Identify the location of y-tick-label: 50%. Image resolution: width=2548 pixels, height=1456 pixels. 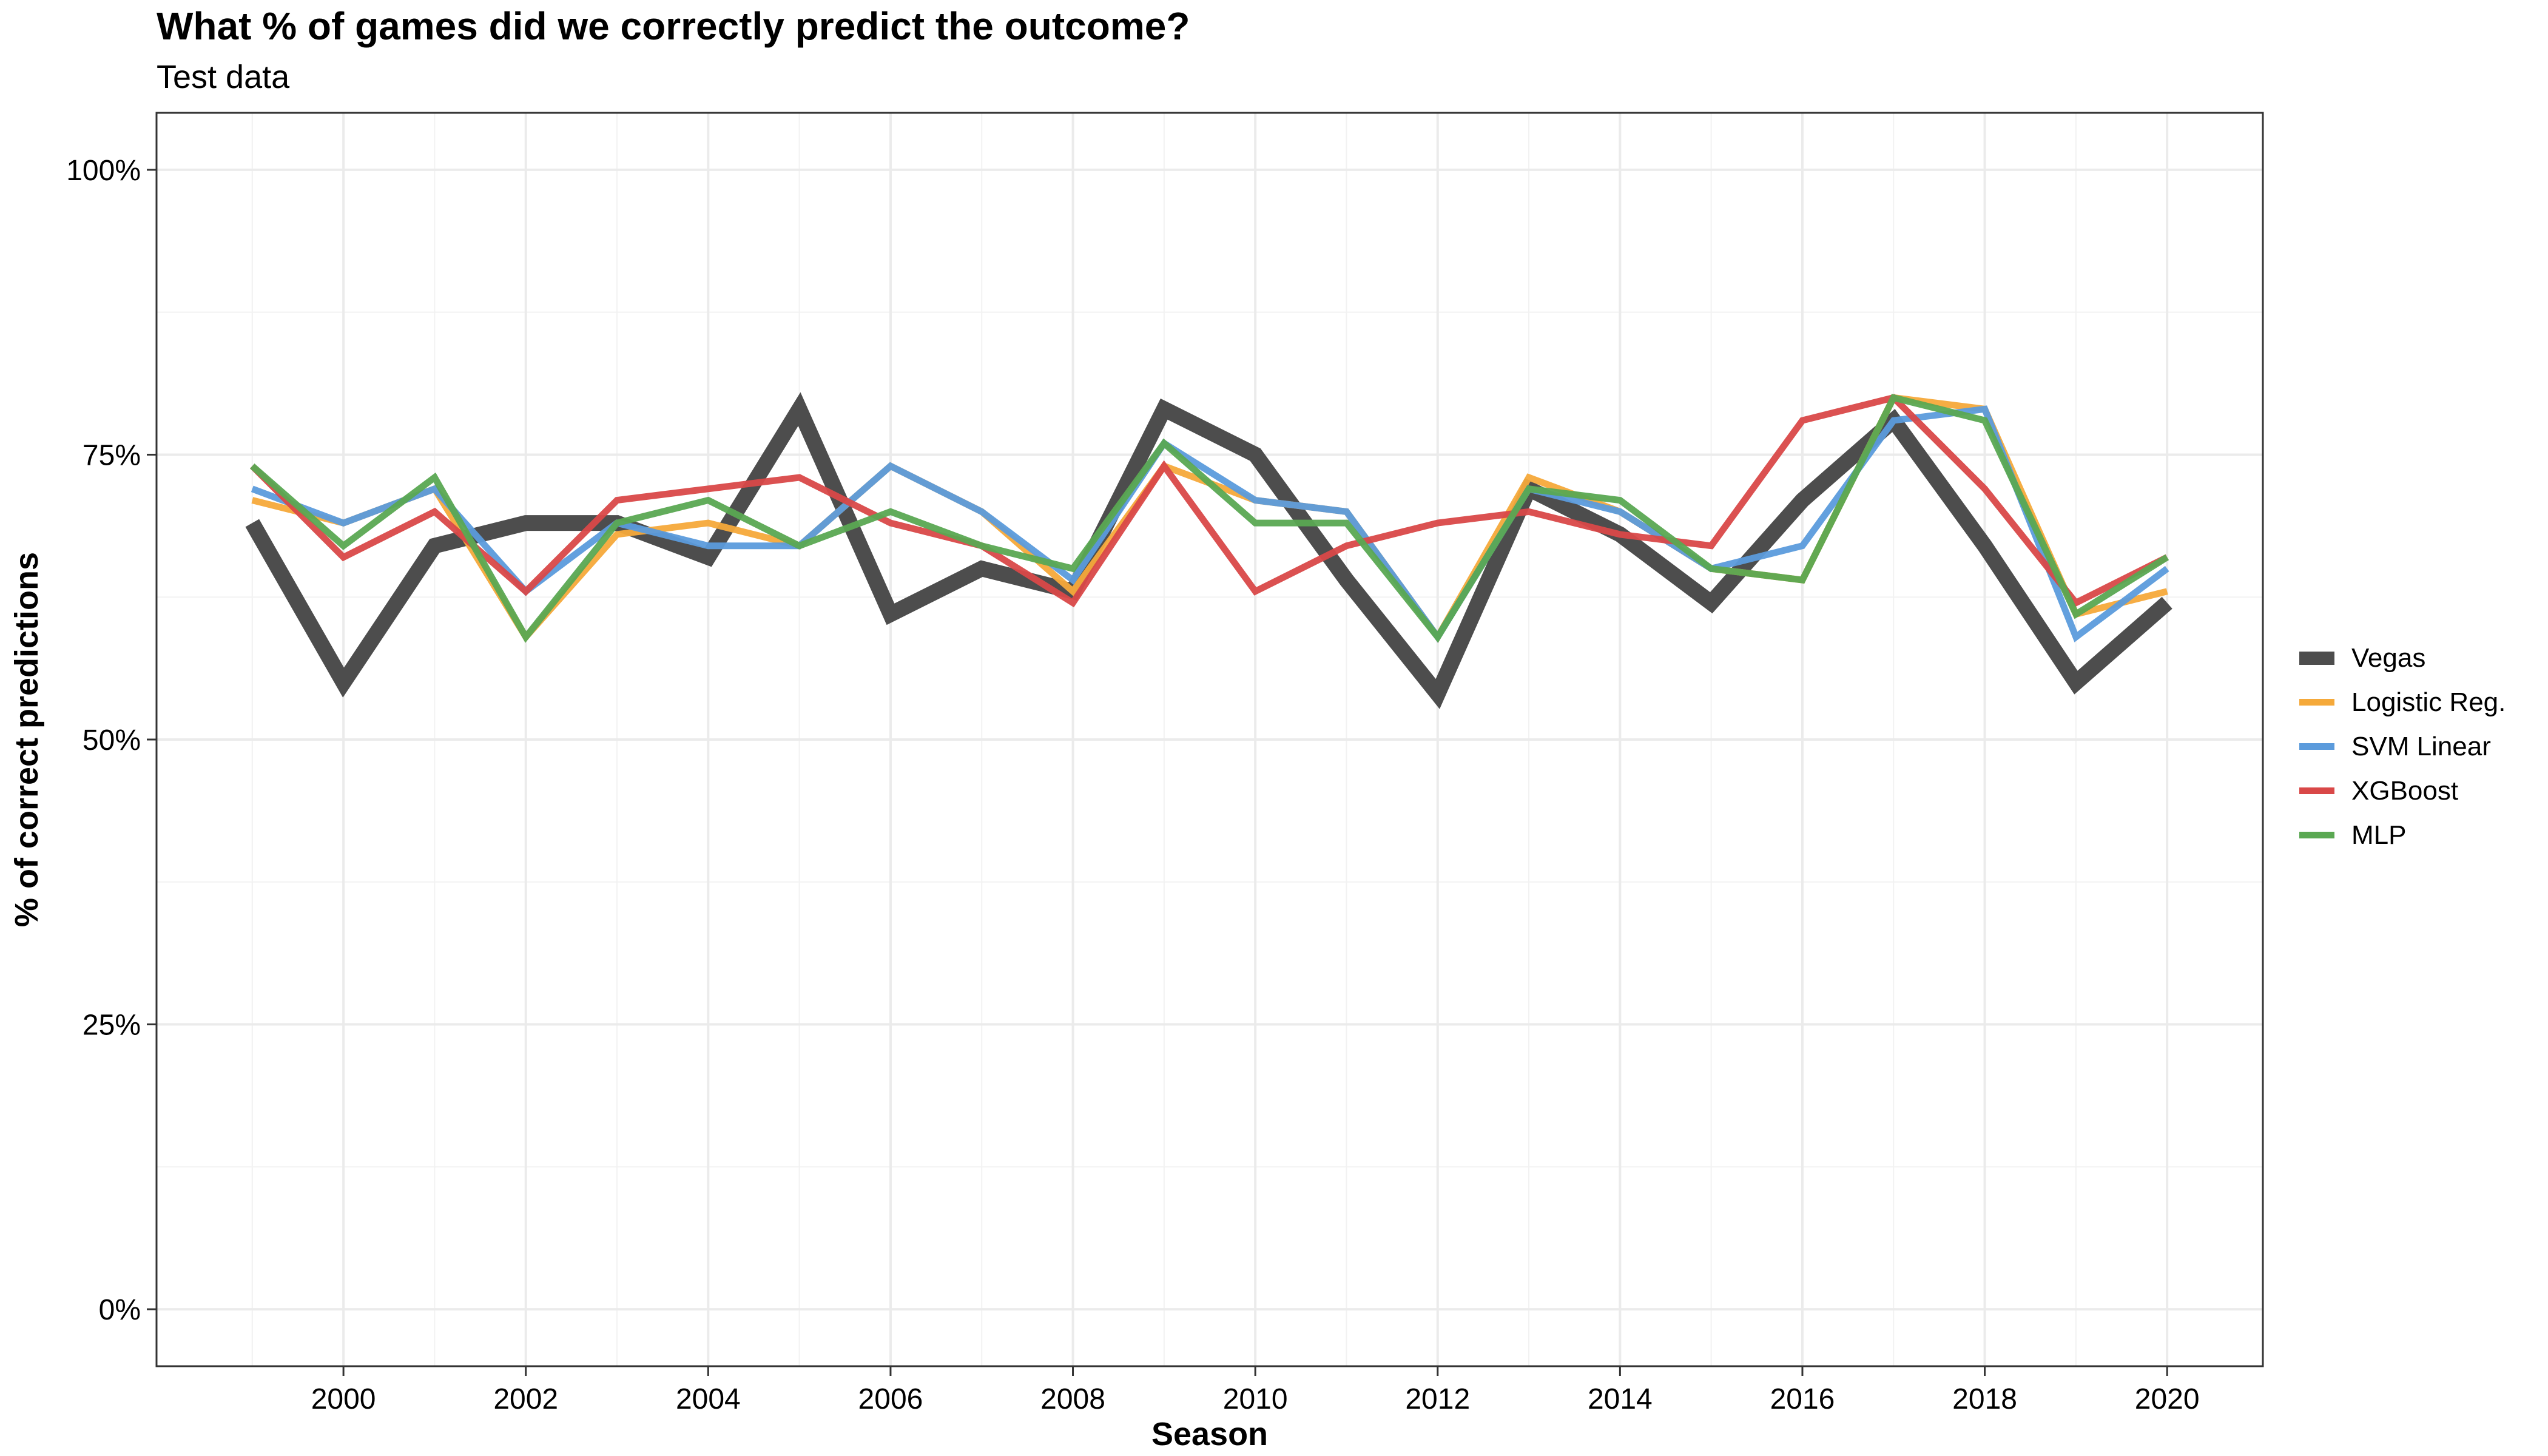
(112, 740).